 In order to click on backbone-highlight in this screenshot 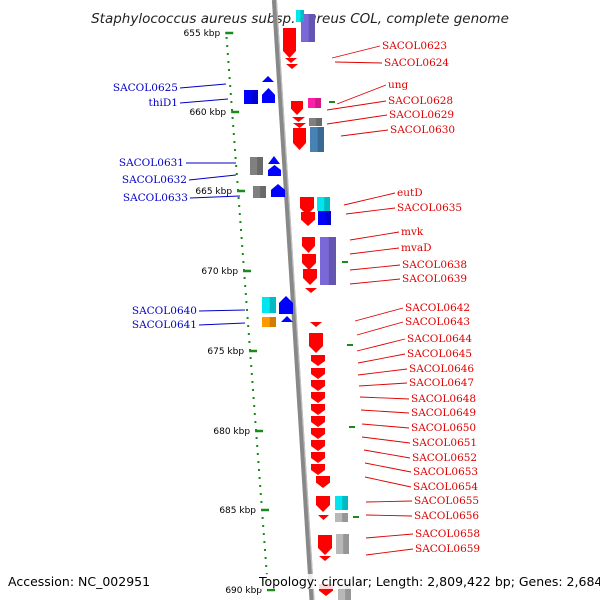, I will do `click(295, 300)`.